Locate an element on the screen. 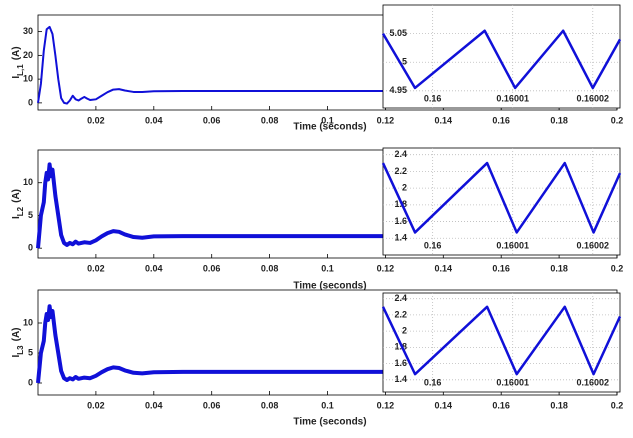  y-axis-subscript: L2 is located at coordinates (20, 211).